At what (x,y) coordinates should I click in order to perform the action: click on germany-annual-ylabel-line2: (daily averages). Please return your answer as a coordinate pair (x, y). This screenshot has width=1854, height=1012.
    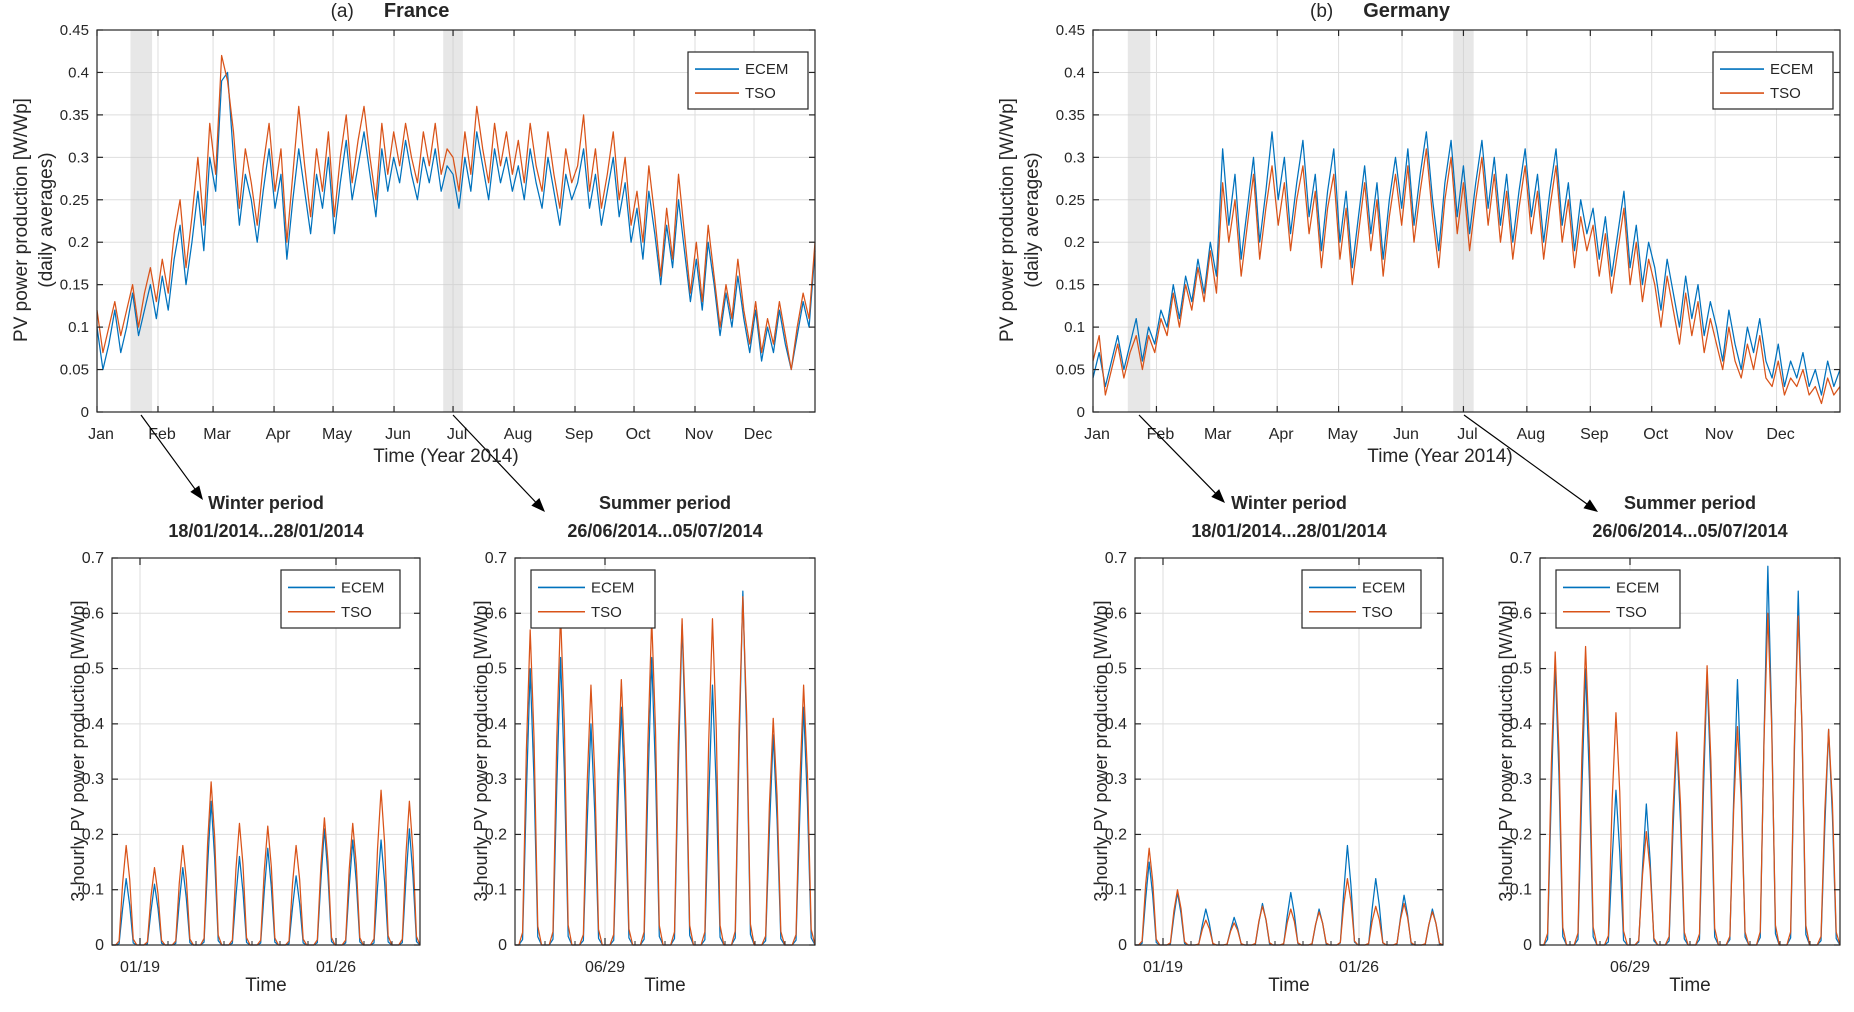
    Looking at the image, I should click on (1032, 220).